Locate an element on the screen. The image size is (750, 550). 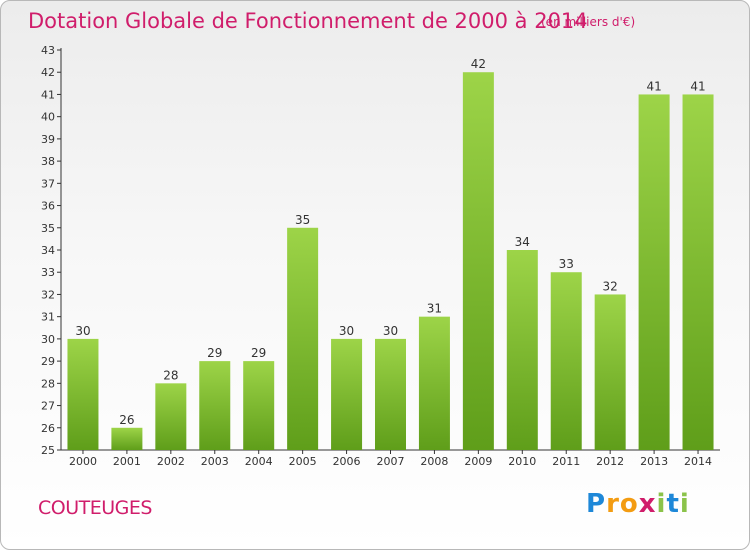
bar-2007 is located at coordinates (390, 394).